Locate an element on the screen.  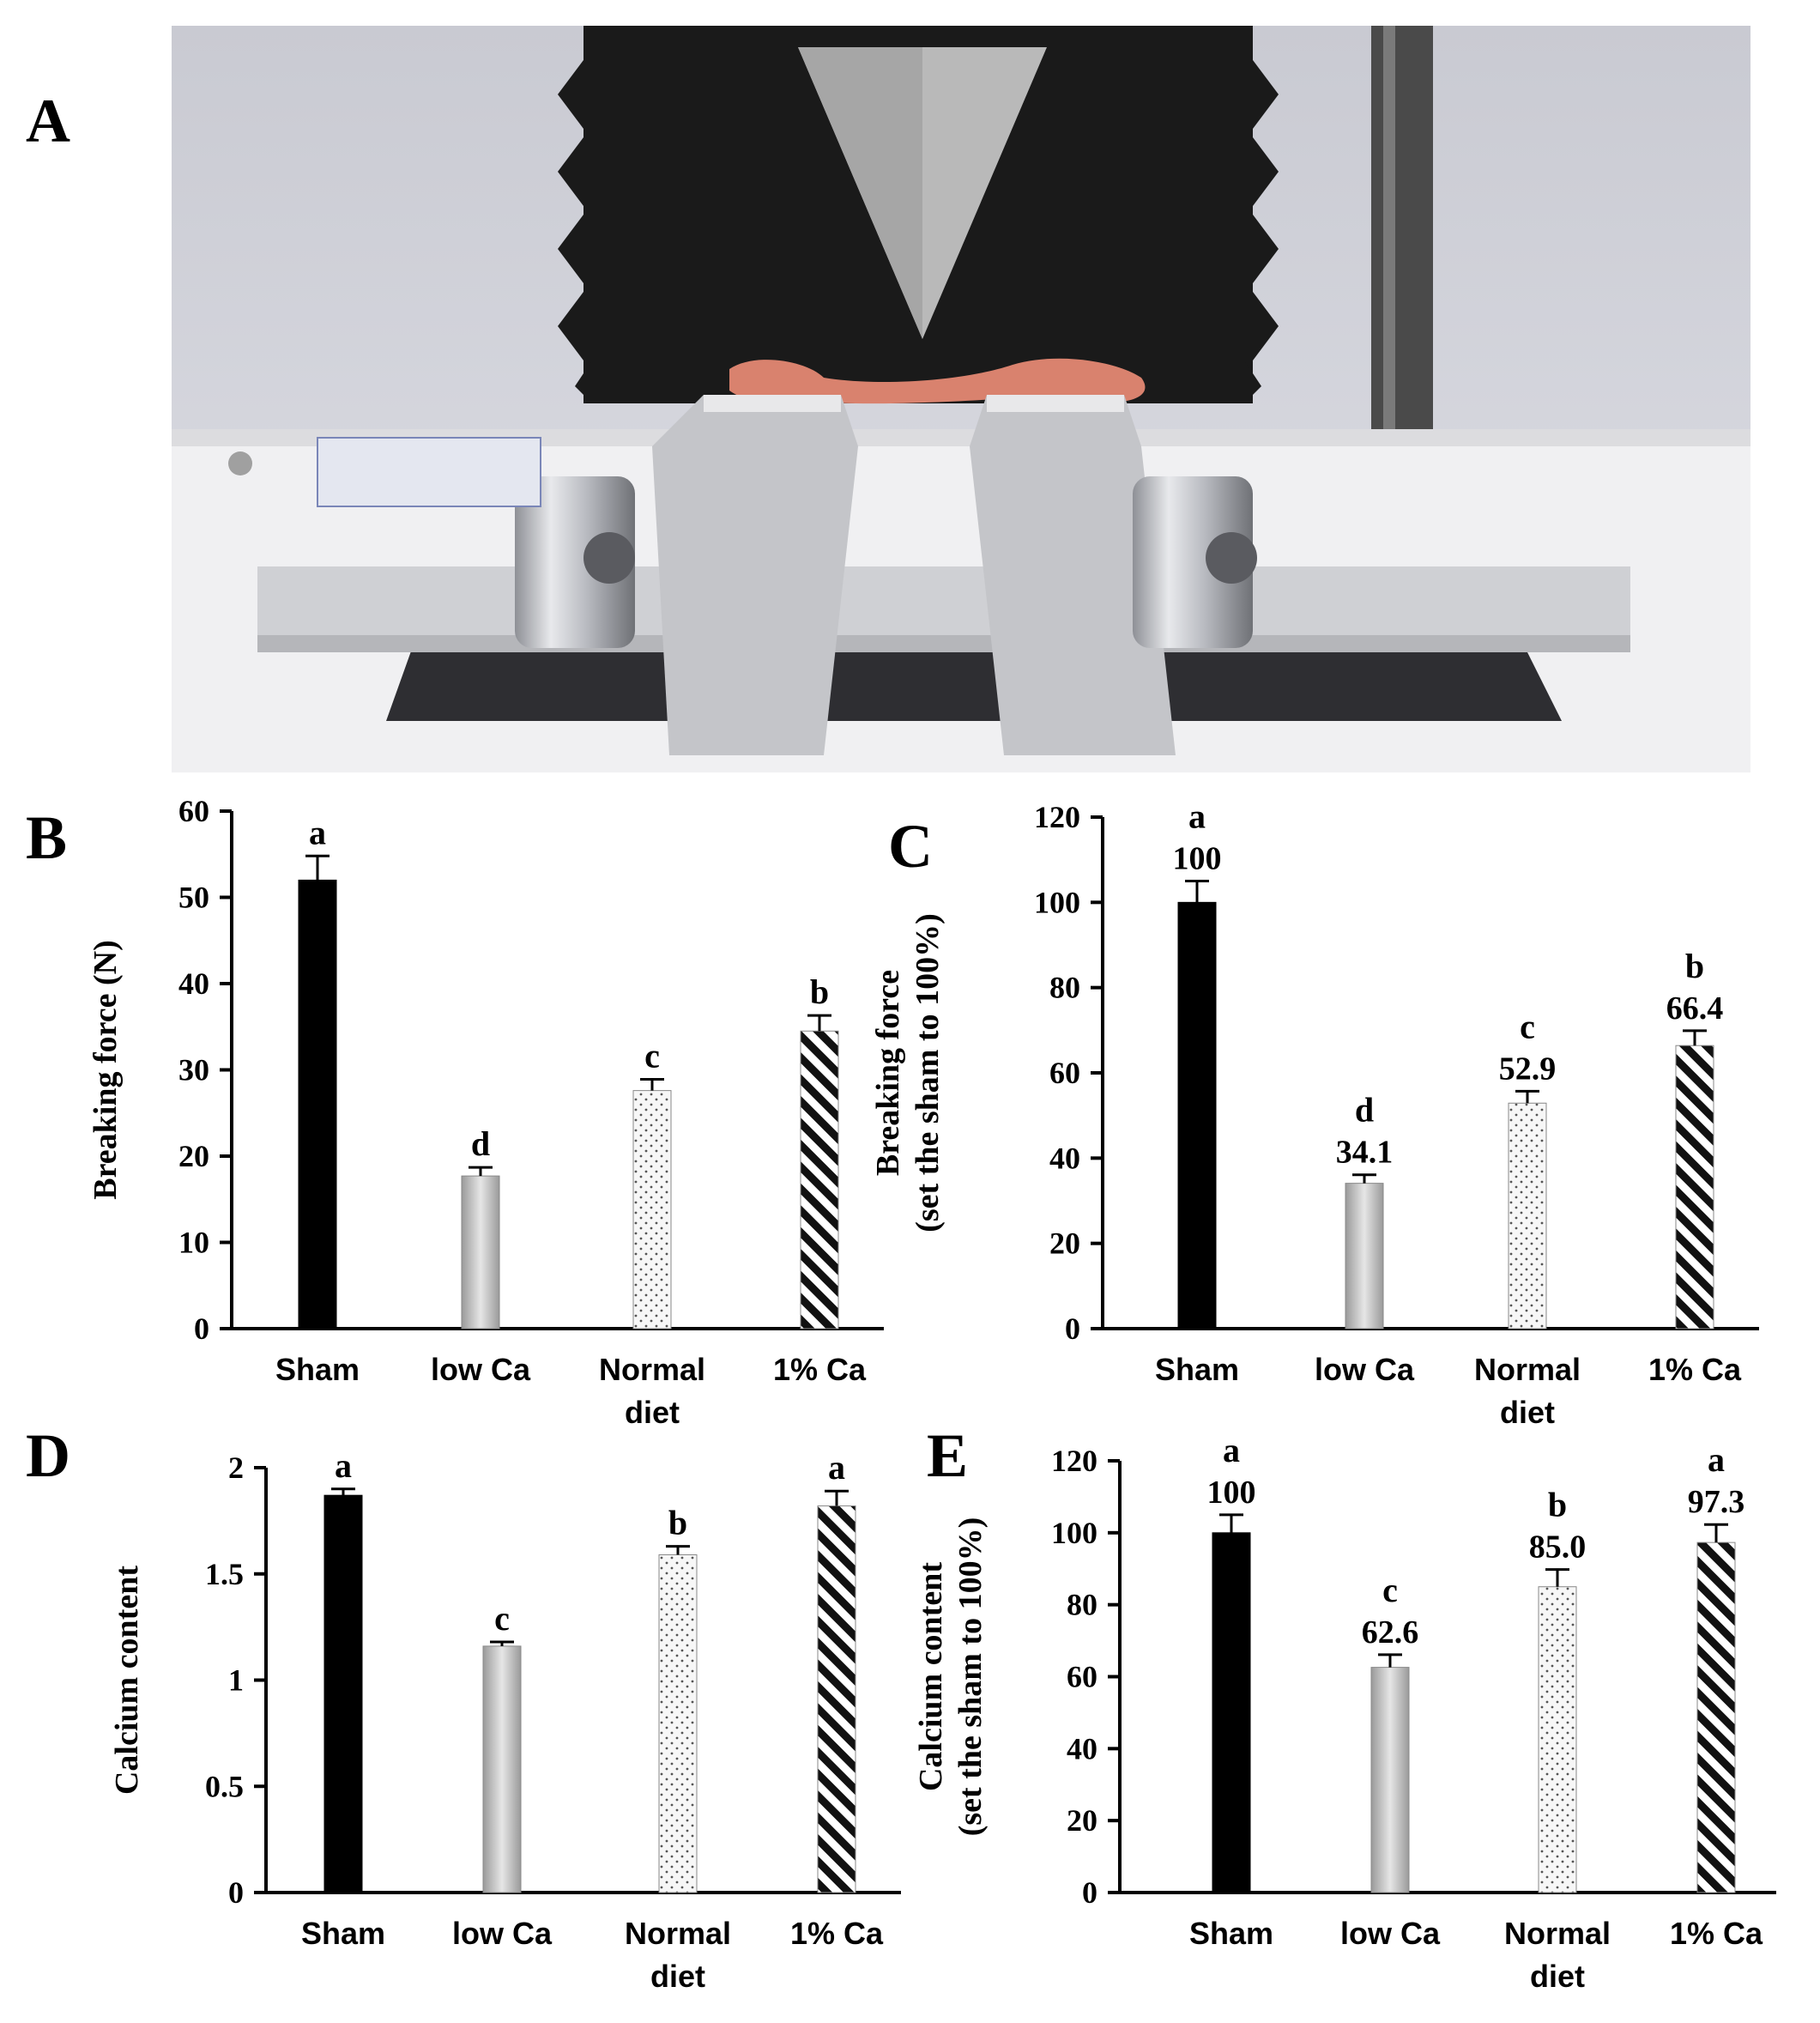
x-category-label-b: low Ca is located at coordinates (481, 1369).